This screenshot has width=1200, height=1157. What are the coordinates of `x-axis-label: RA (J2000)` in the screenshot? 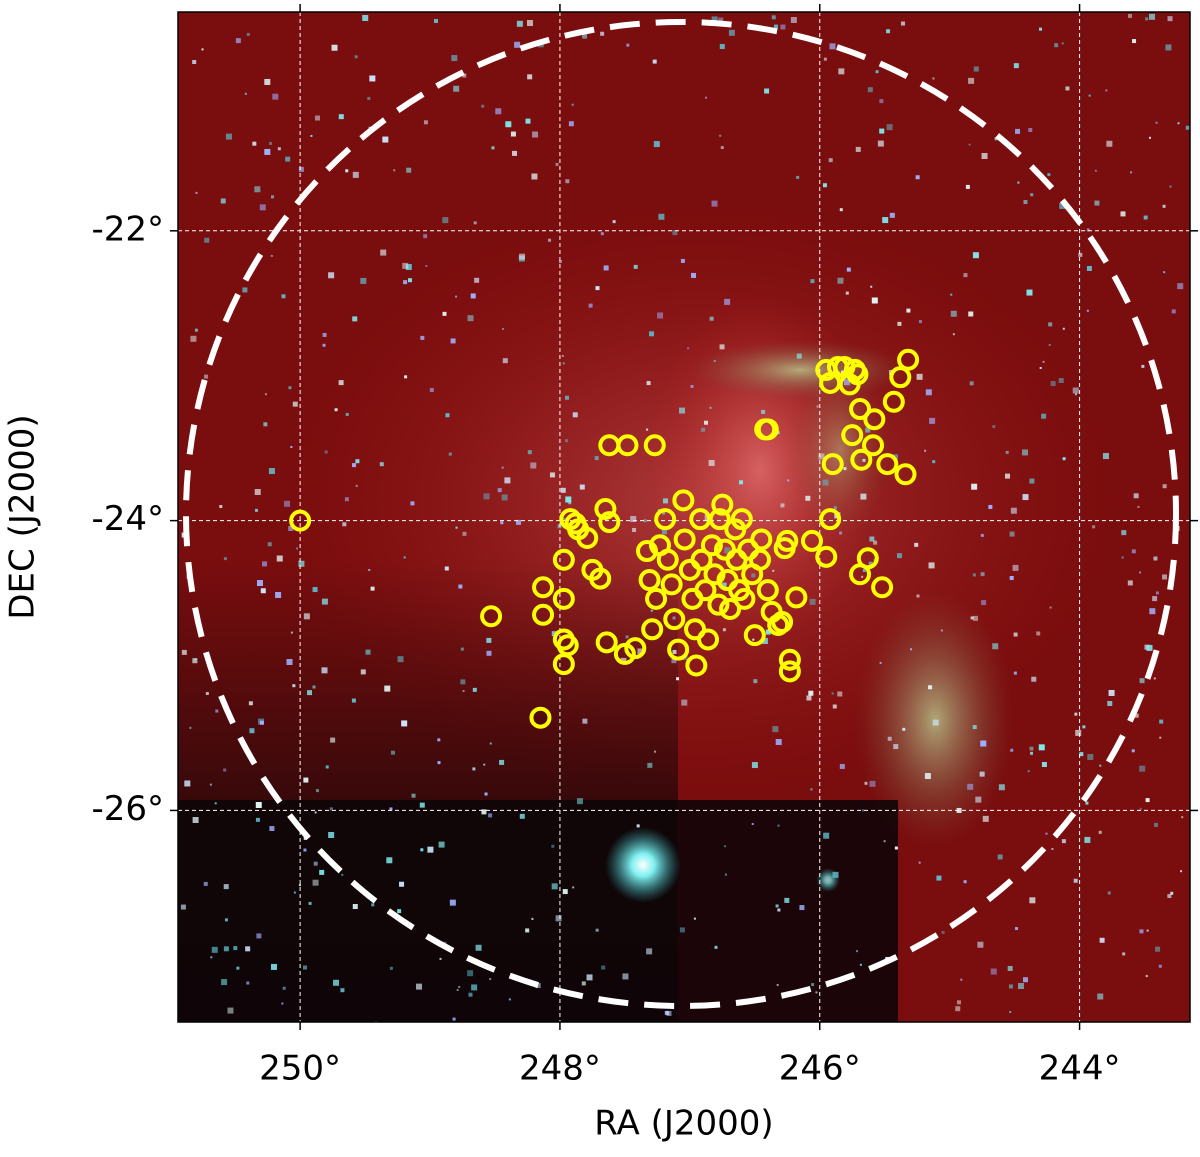 It's located at (683, 1124).